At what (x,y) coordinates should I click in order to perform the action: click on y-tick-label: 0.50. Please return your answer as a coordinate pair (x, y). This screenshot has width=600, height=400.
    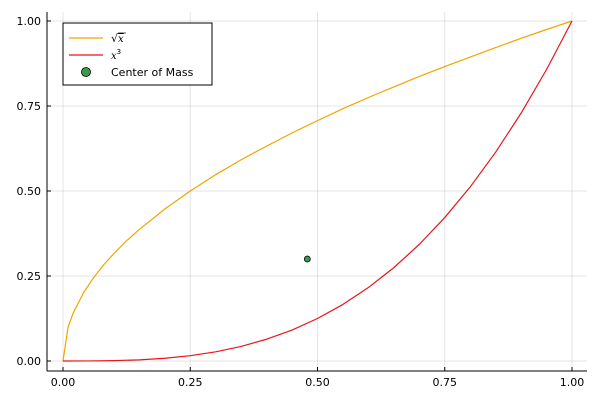
    Looking at the image, I should click on (29, 191).